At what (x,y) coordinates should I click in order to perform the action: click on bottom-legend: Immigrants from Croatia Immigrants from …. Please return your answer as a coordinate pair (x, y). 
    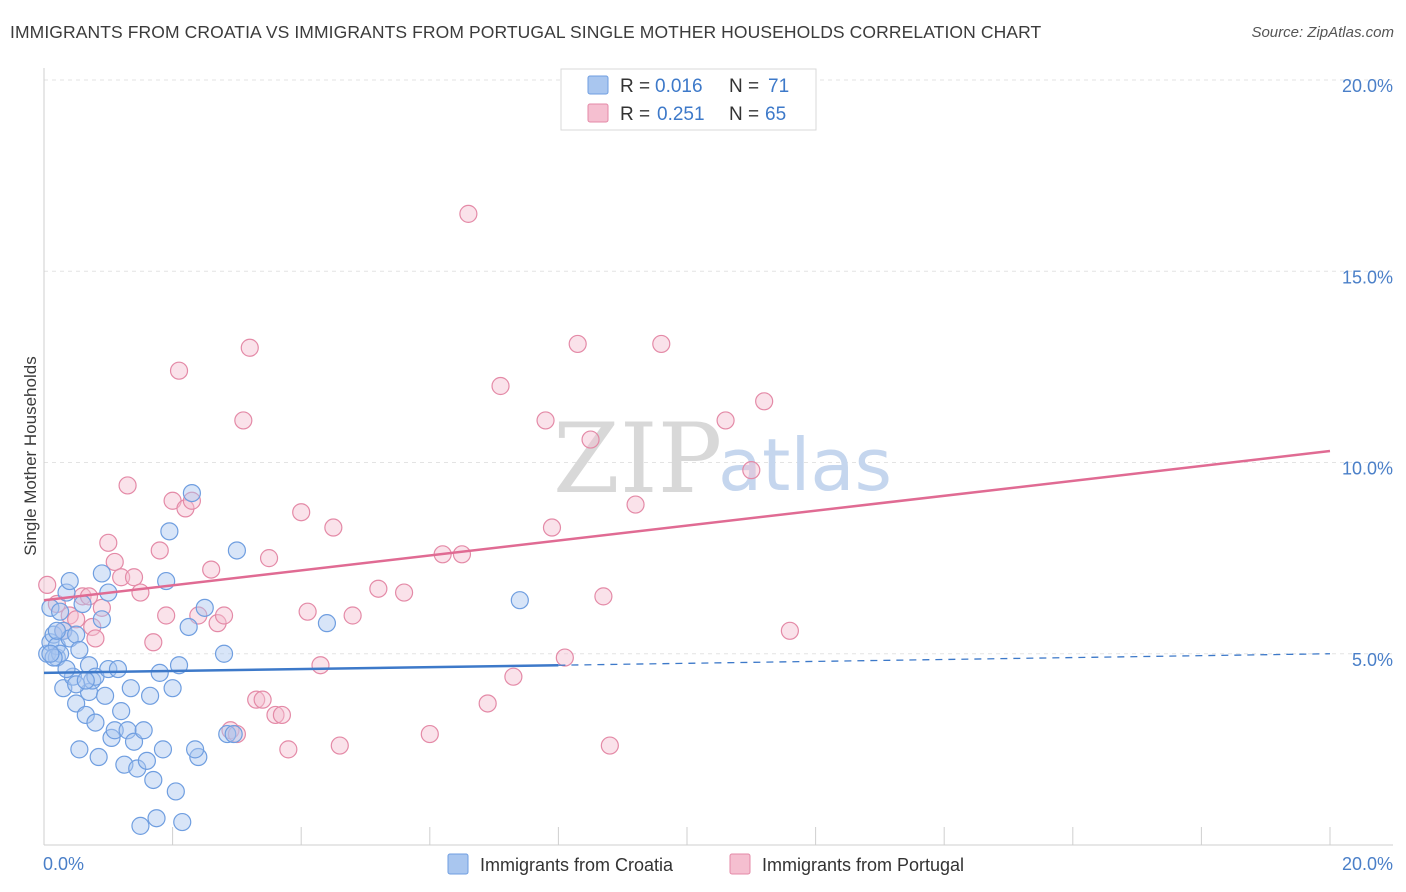
    Looking at the image, I should click on (705, 864).